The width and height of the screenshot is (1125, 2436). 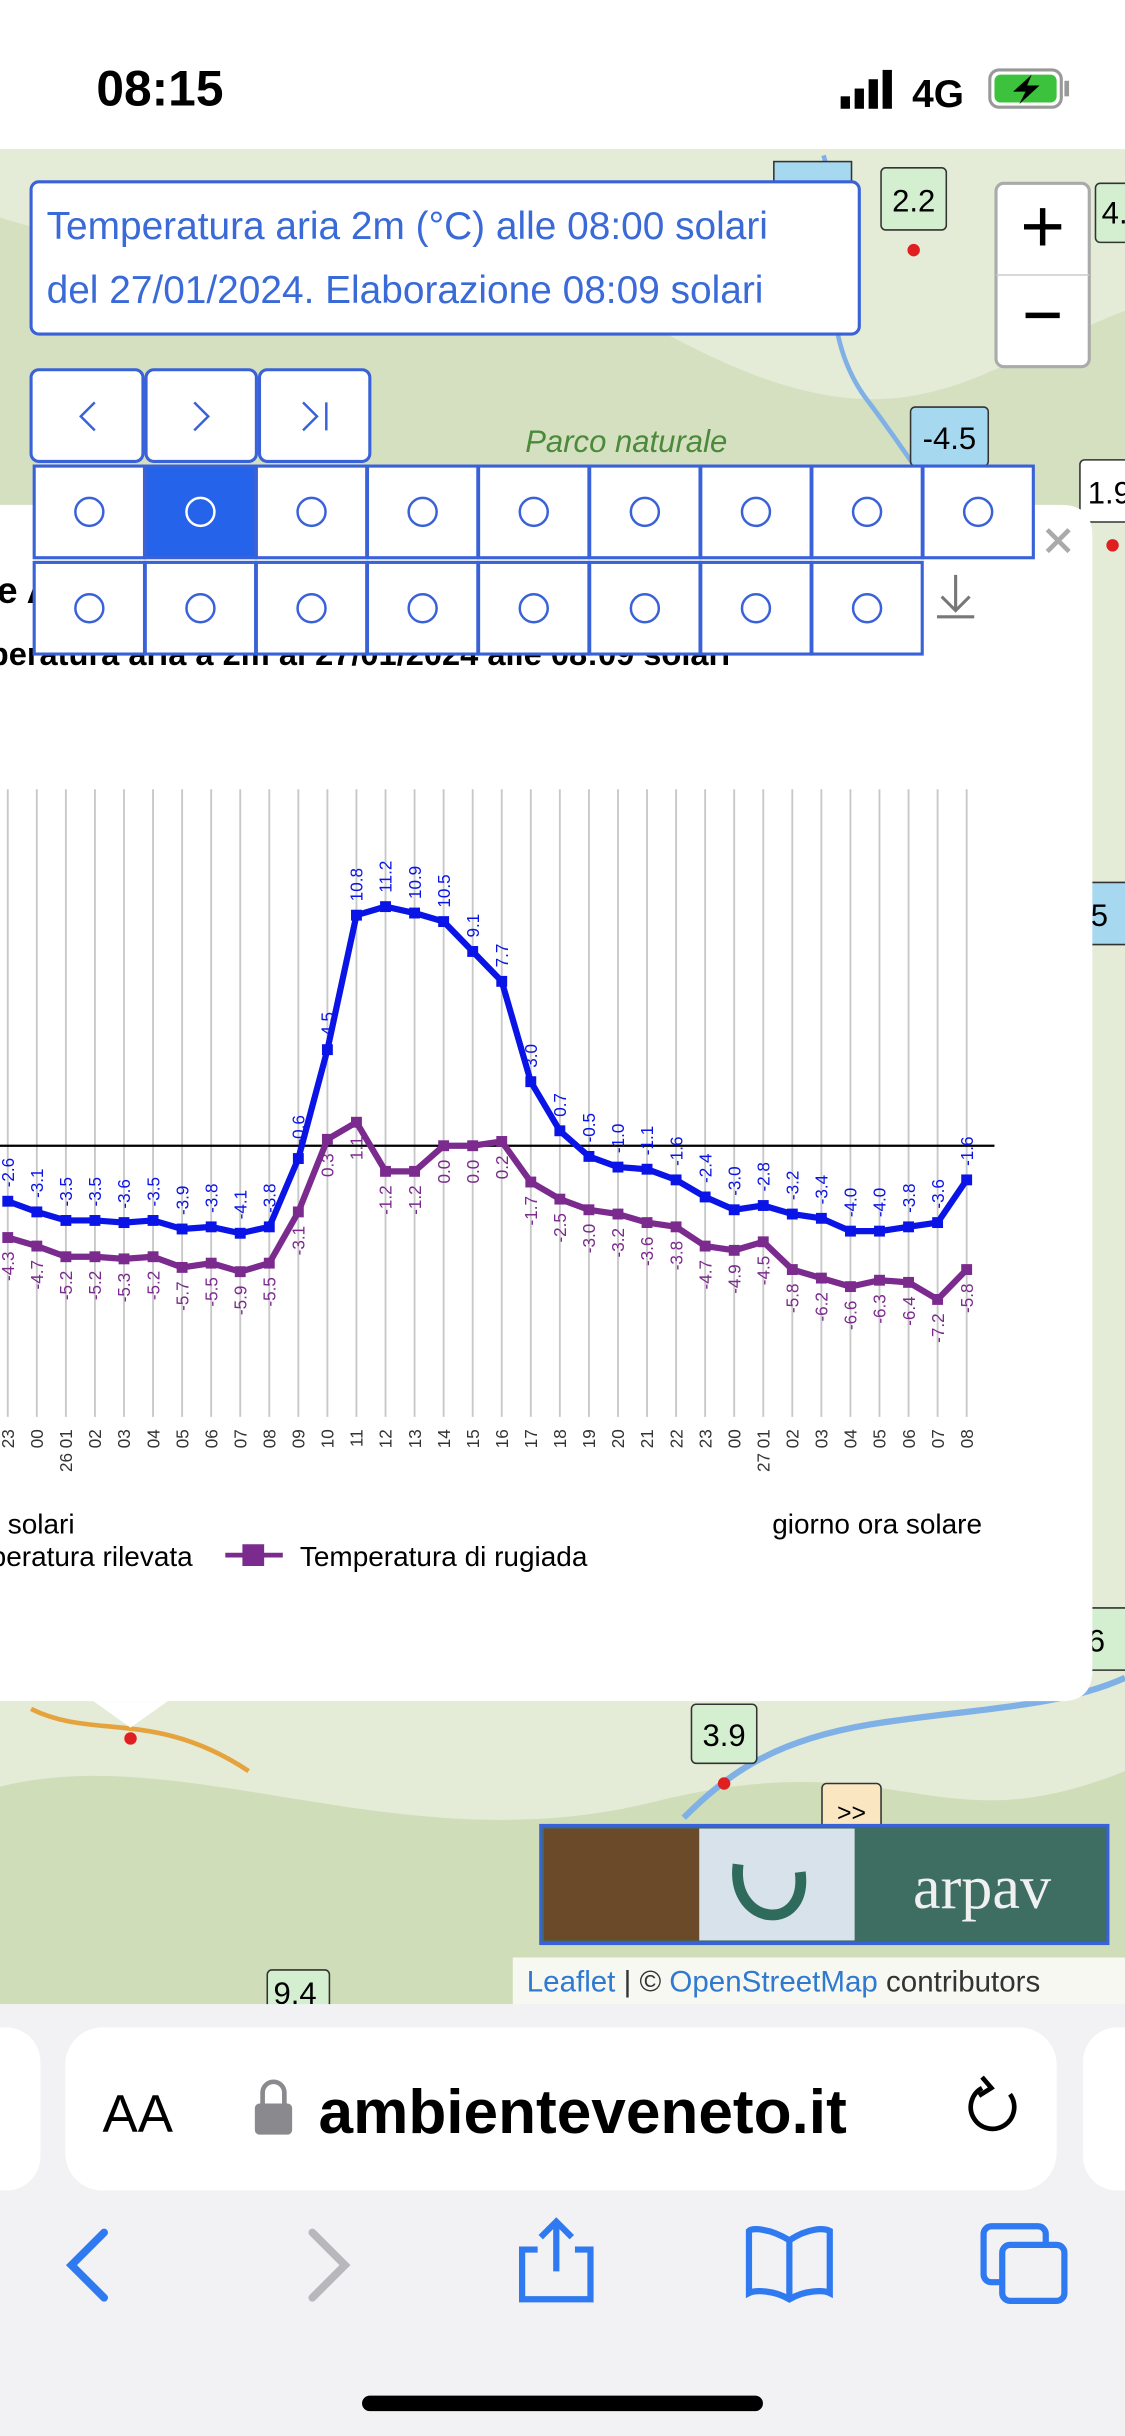 I want to click on map-label: >>, so click(x=851, y=1813).